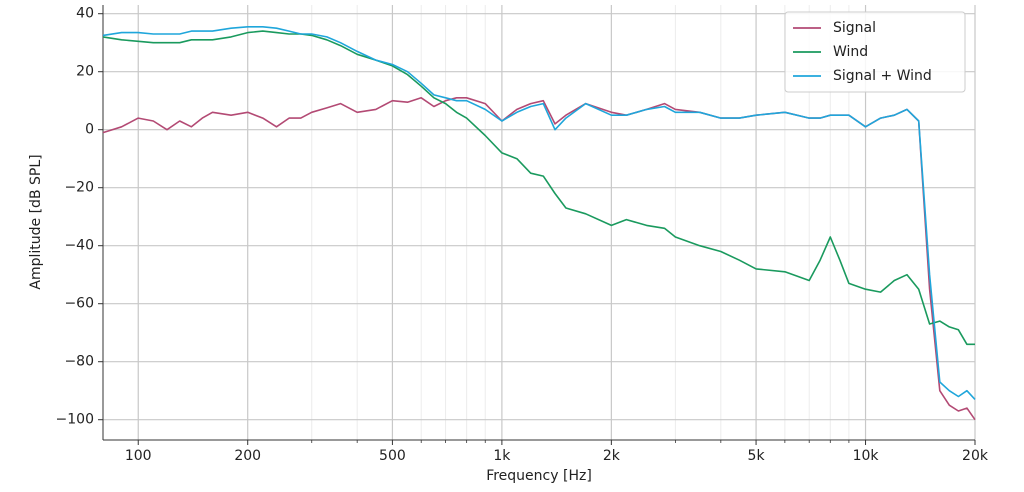 The image size is (1024, 492). Describe the element at coordinates (247, 456) in the screenshot. I see `x-tick-label: 200` at that location.